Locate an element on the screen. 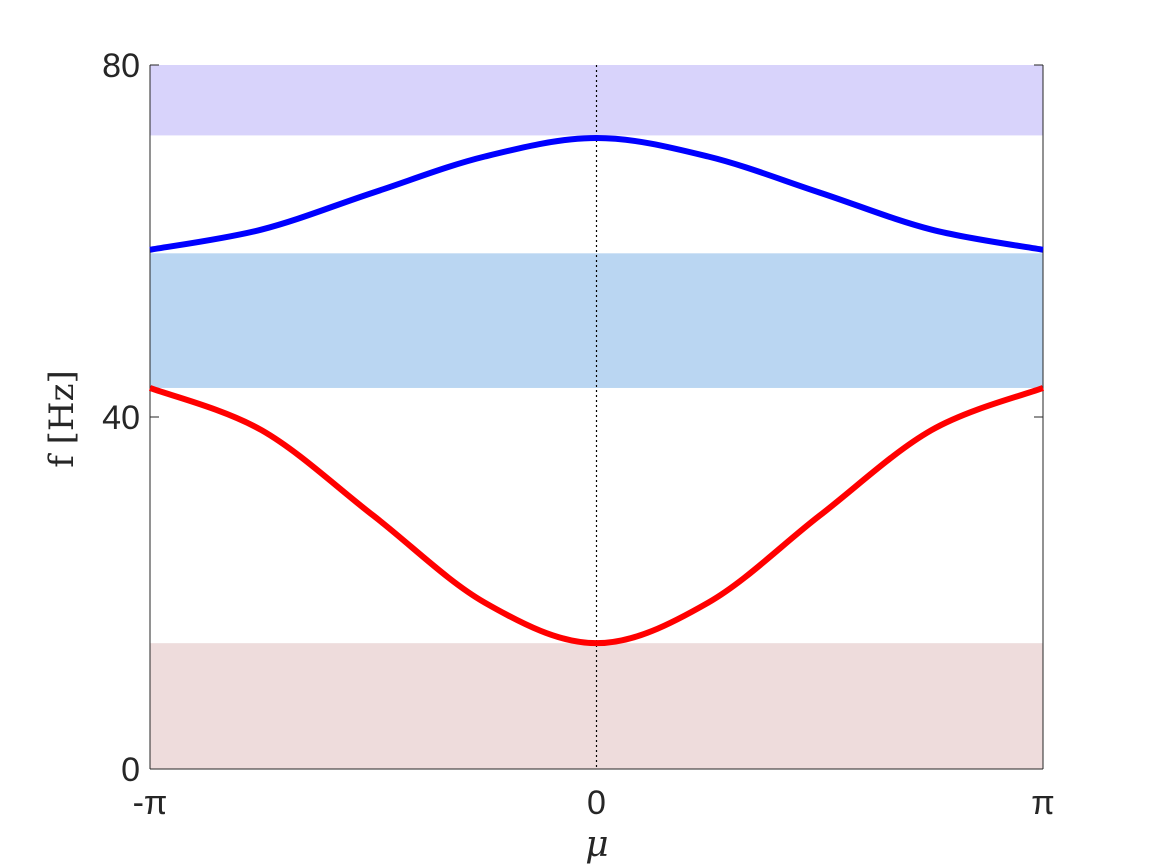 The height and width of the screenshot is (864, 1152). y-tick-label-1: 40 is located at coordinates (121, 418).